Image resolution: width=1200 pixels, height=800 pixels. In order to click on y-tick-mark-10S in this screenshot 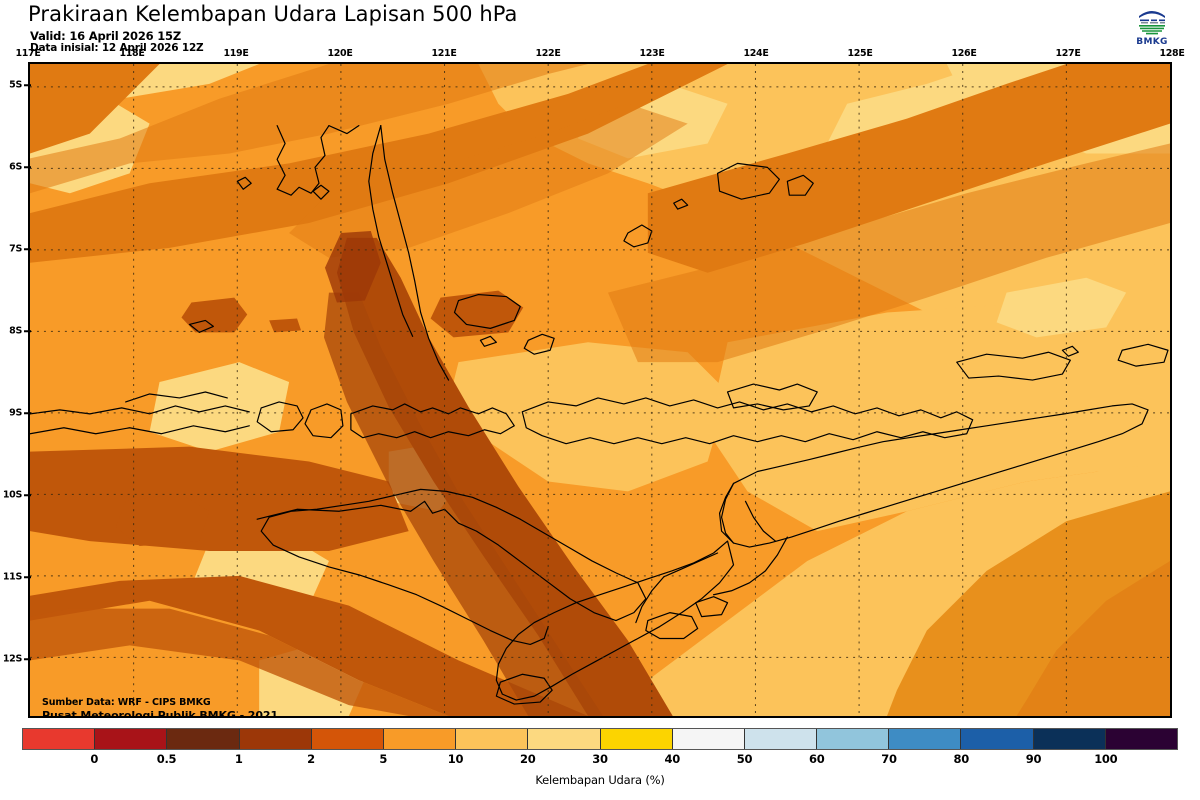, I will do `click(27, 495)`.